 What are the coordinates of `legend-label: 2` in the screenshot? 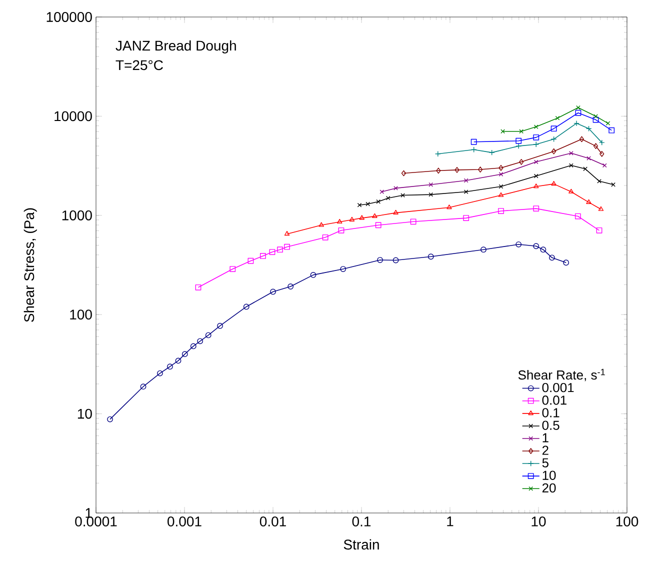 It's located at (545, 450).